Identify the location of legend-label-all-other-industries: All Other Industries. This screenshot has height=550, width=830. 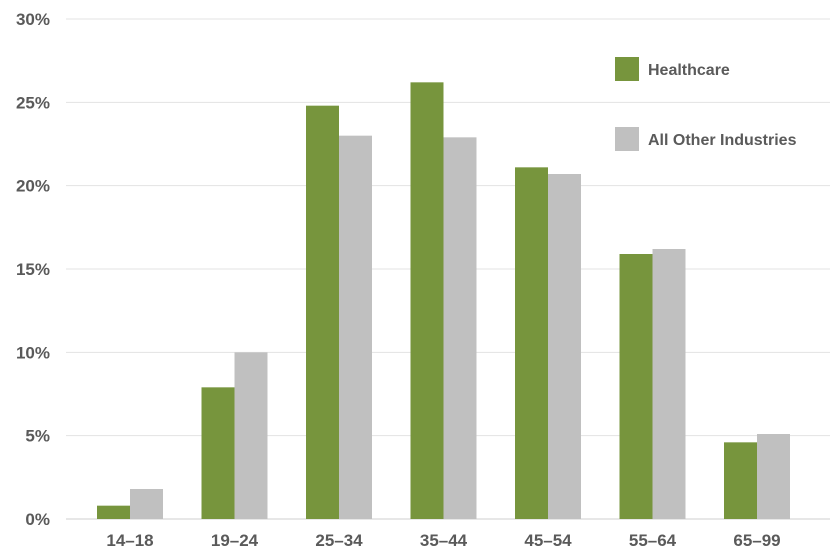
(722, 140).